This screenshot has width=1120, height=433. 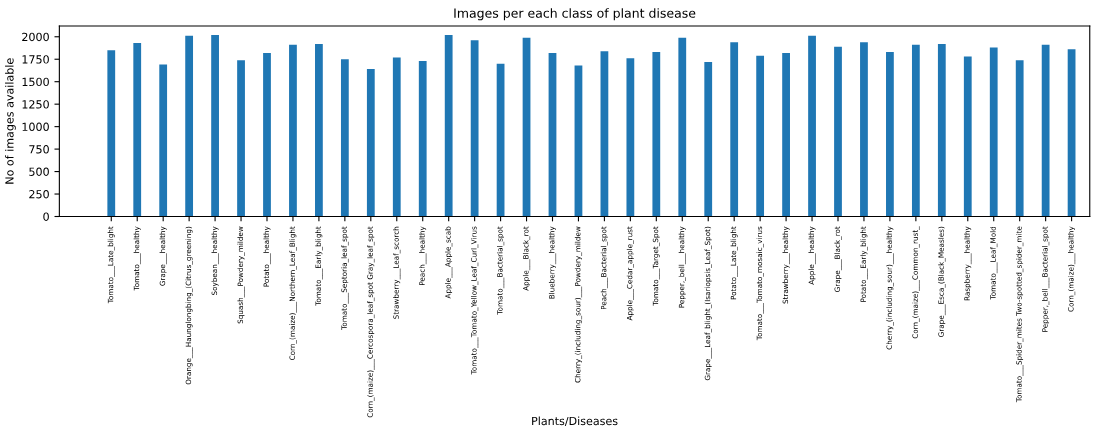 I want to click on y-tick-label: 1500, so click(x=35, y=82).